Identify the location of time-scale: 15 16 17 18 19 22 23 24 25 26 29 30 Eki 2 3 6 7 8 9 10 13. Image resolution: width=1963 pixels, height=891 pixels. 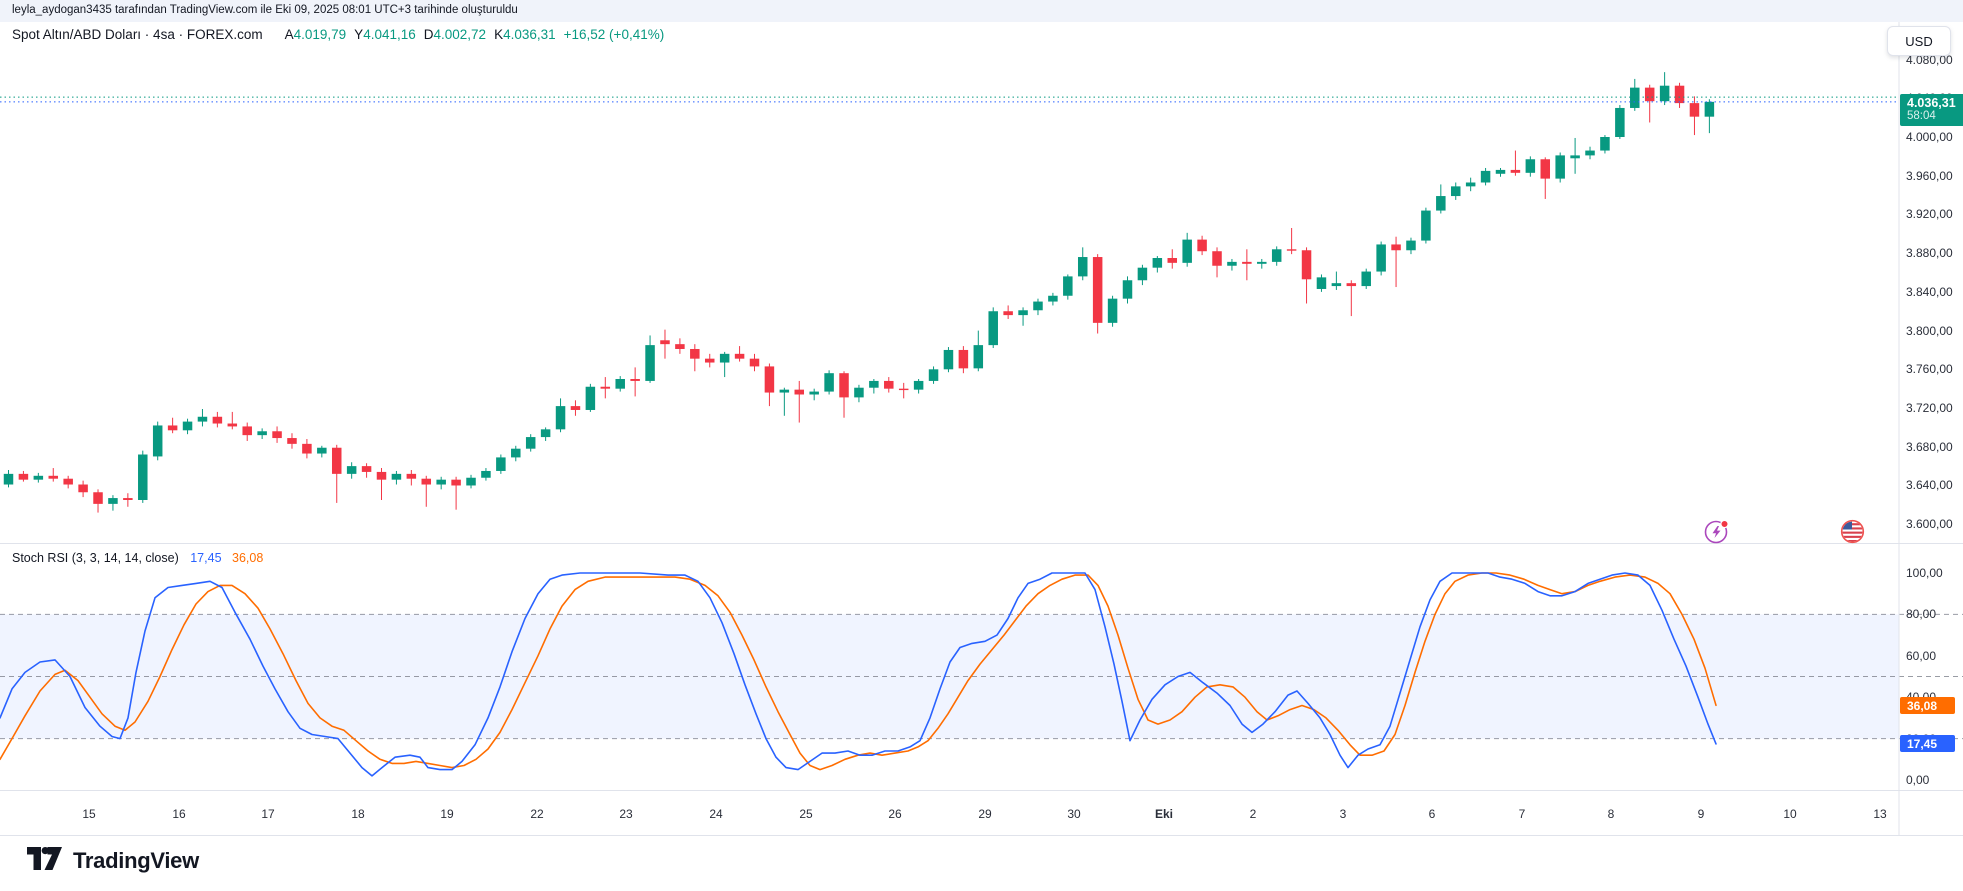
(949, 813).